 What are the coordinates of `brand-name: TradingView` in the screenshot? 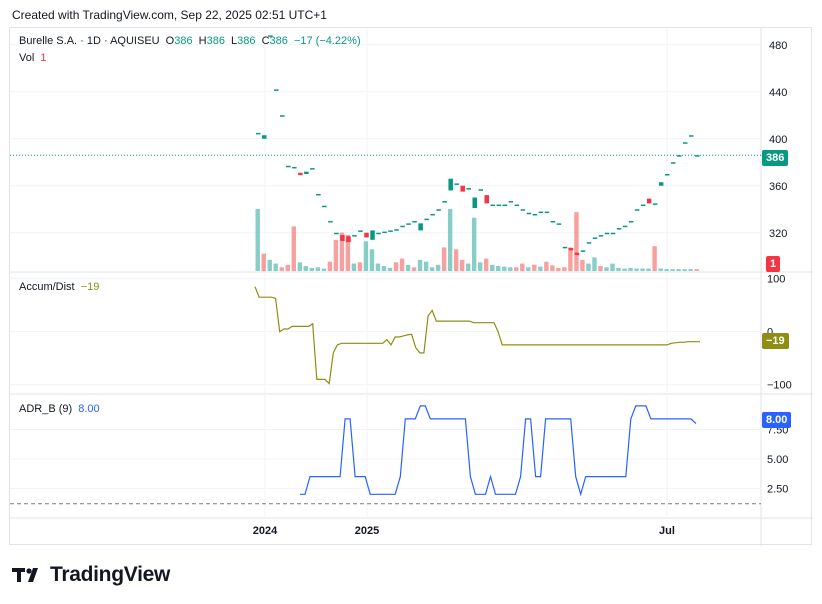 It's located at (110, 574).